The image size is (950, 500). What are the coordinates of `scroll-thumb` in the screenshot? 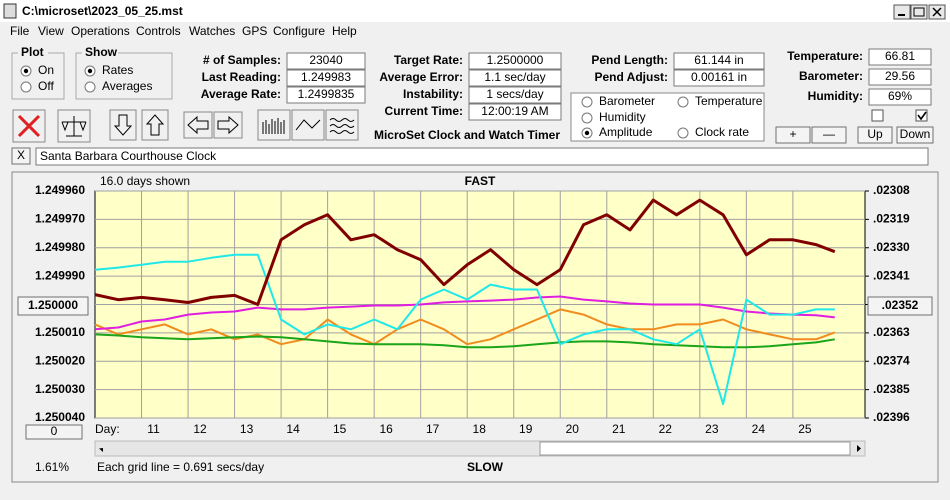 It's located at (695, 448).